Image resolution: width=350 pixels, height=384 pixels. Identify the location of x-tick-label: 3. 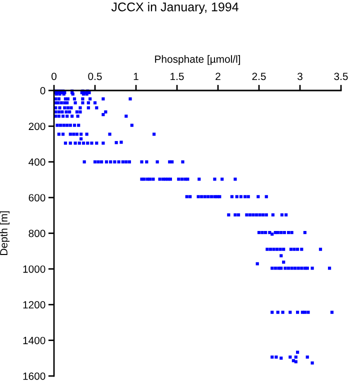
(300, 76).